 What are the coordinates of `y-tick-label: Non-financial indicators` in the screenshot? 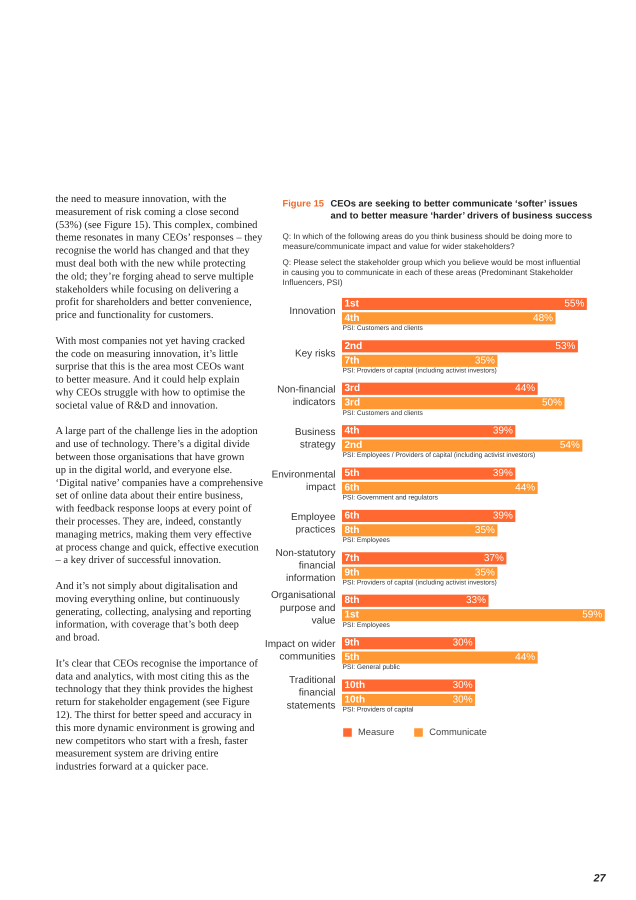 It's located at (306, 396).